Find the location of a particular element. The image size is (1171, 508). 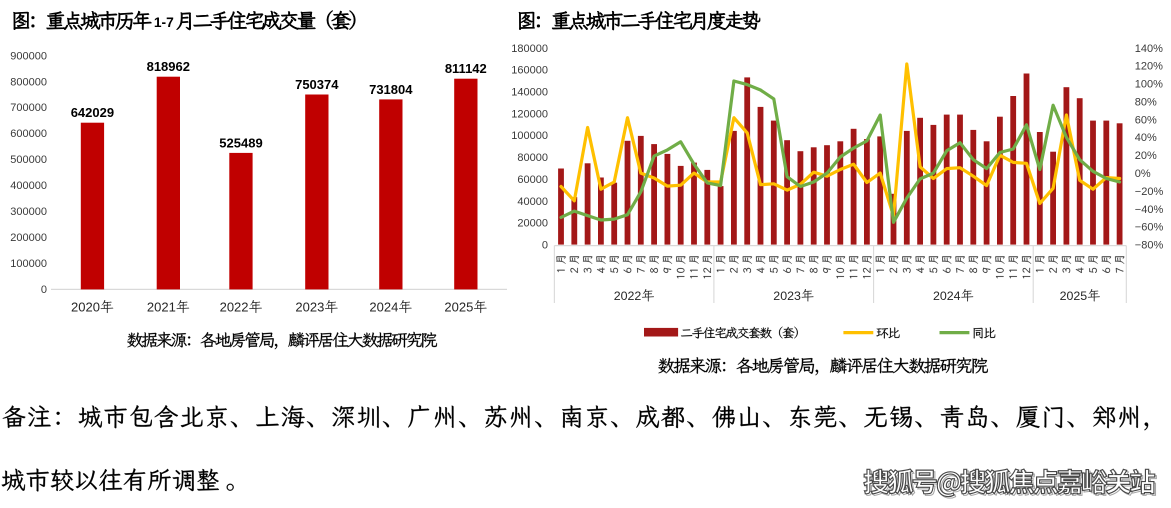

svg-text: 120% is located at coordinates (1149, 67).